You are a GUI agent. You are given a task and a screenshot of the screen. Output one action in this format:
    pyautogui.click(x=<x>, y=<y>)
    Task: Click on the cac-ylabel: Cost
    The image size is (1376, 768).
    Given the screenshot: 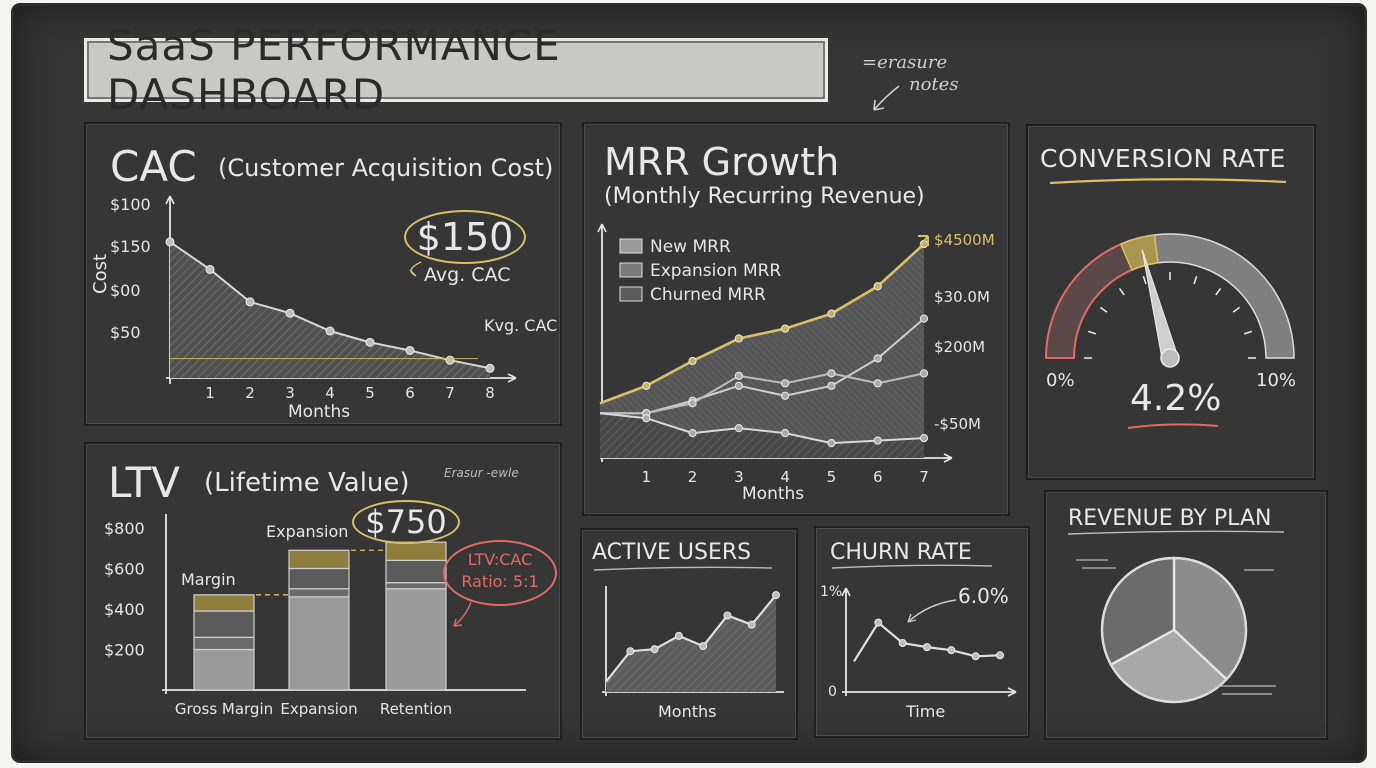 What is the action you would take?
    pyautogui.click(x=100, y=273)
    